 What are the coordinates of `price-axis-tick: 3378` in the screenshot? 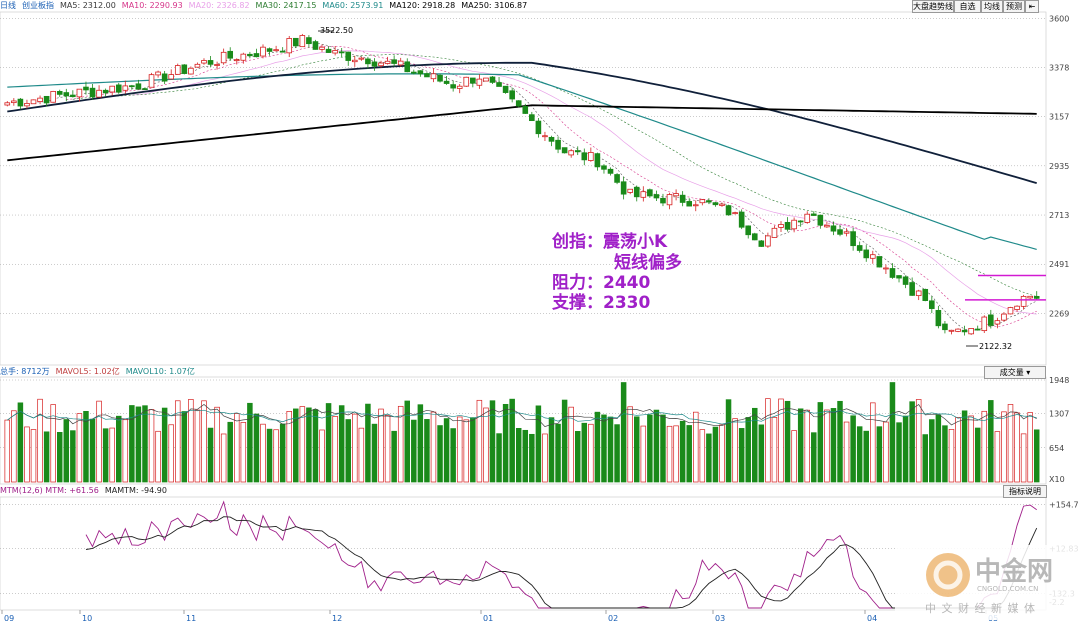 It's located at (1059, 68).